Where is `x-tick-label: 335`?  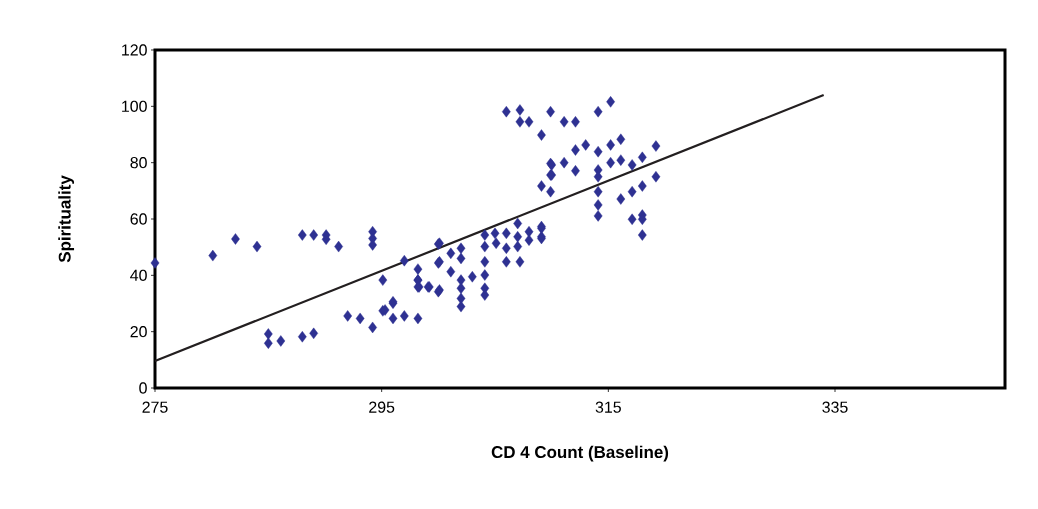 x-tick-label: 335 is located at coordinates (835, 407).